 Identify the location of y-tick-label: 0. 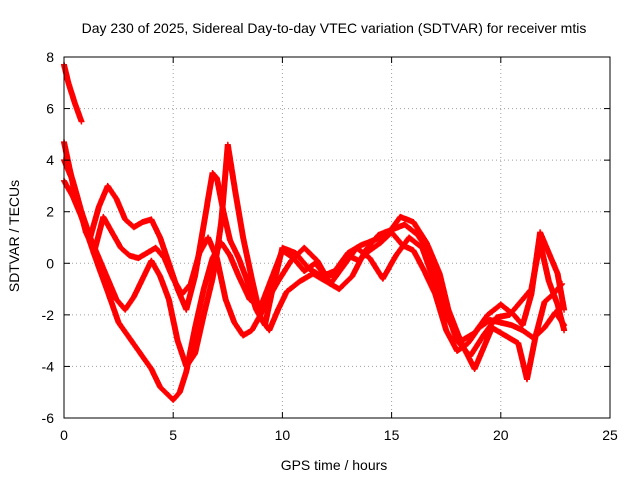
(50, 263).